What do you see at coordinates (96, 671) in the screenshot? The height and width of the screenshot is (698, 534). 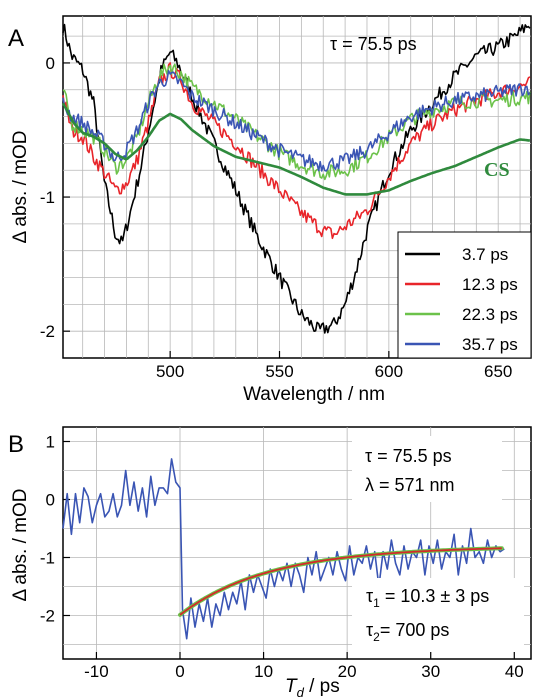 I see `x-tick-label: -10` at bounding box center [96, 671].